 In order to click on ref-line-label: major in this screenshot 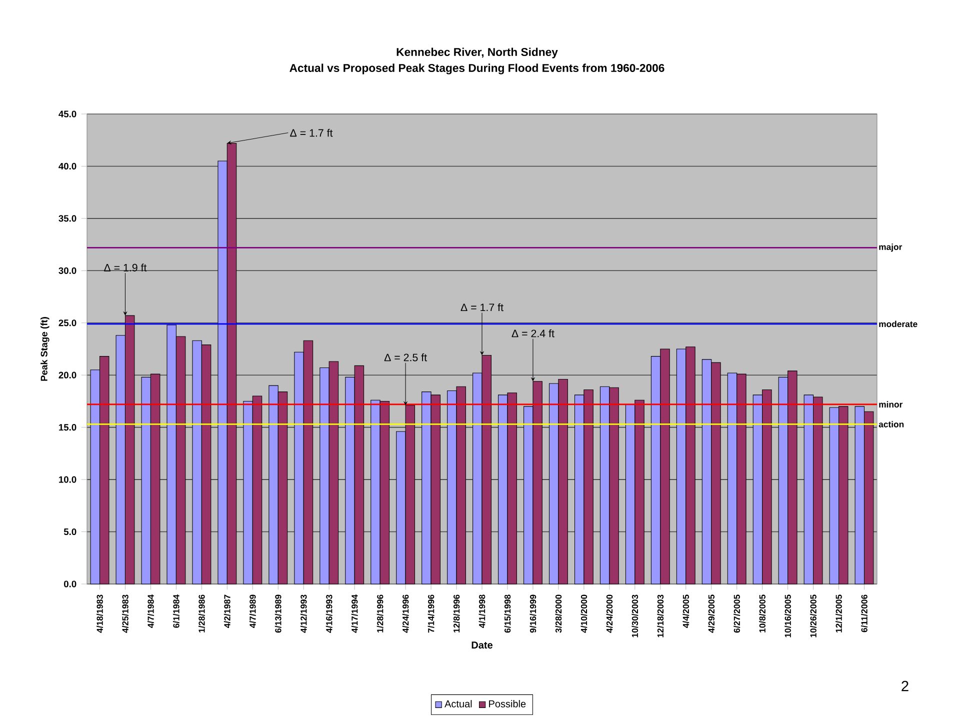, I will do `click(890, 248)`.